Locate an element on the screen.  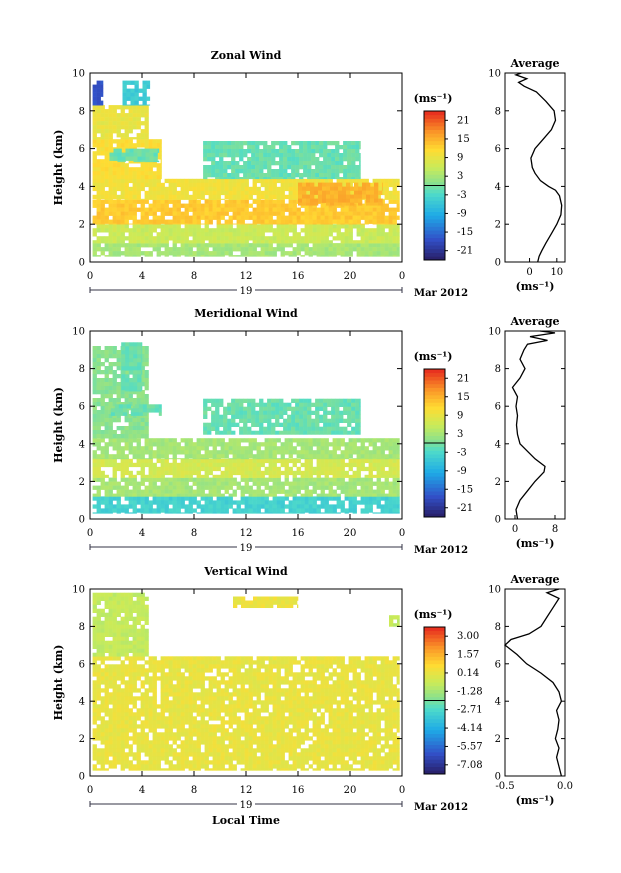
average-y-tick-label: 10 is located at coordinates (494, 74).